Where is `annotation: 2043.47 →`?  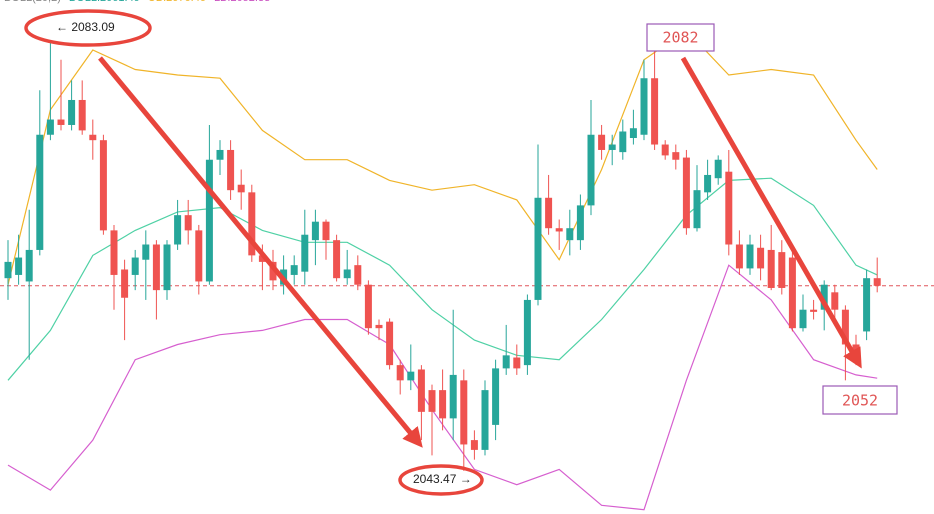 annotation: 2043.47 → is located at coordinates (442, 479).